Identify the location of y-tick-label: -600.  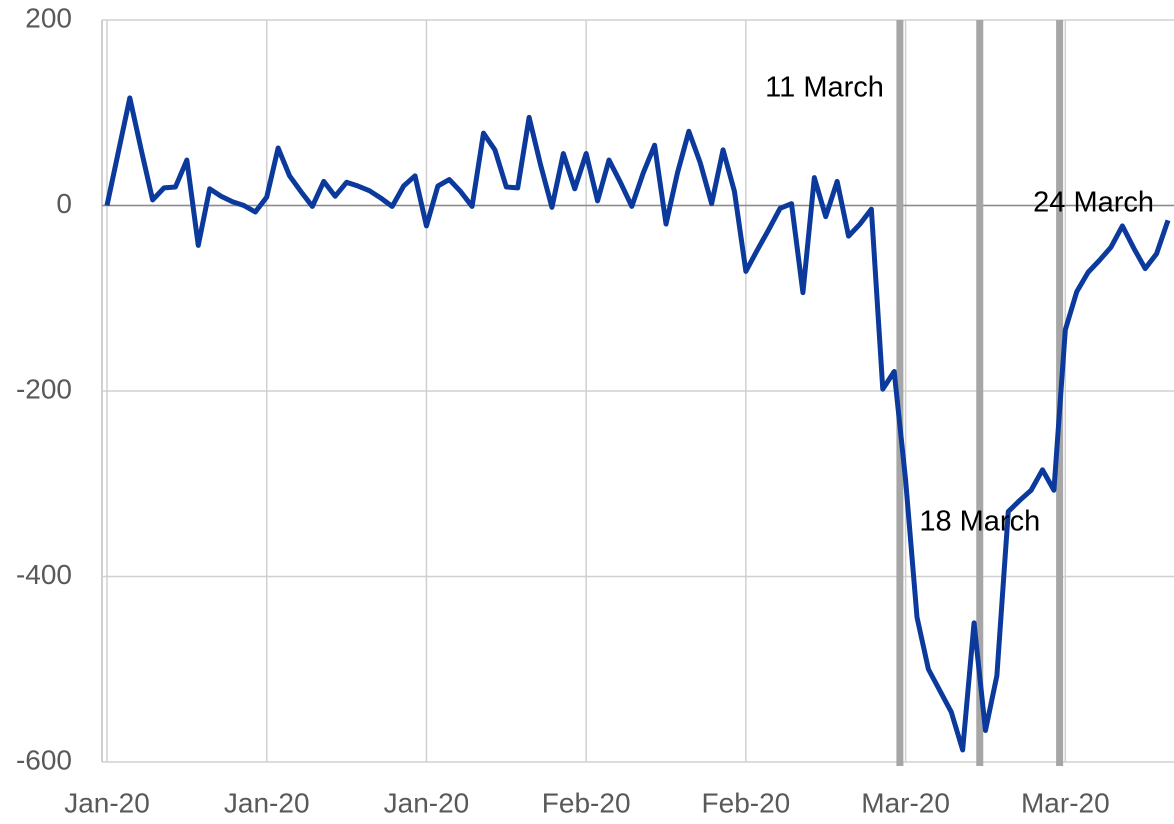
(44, 759).